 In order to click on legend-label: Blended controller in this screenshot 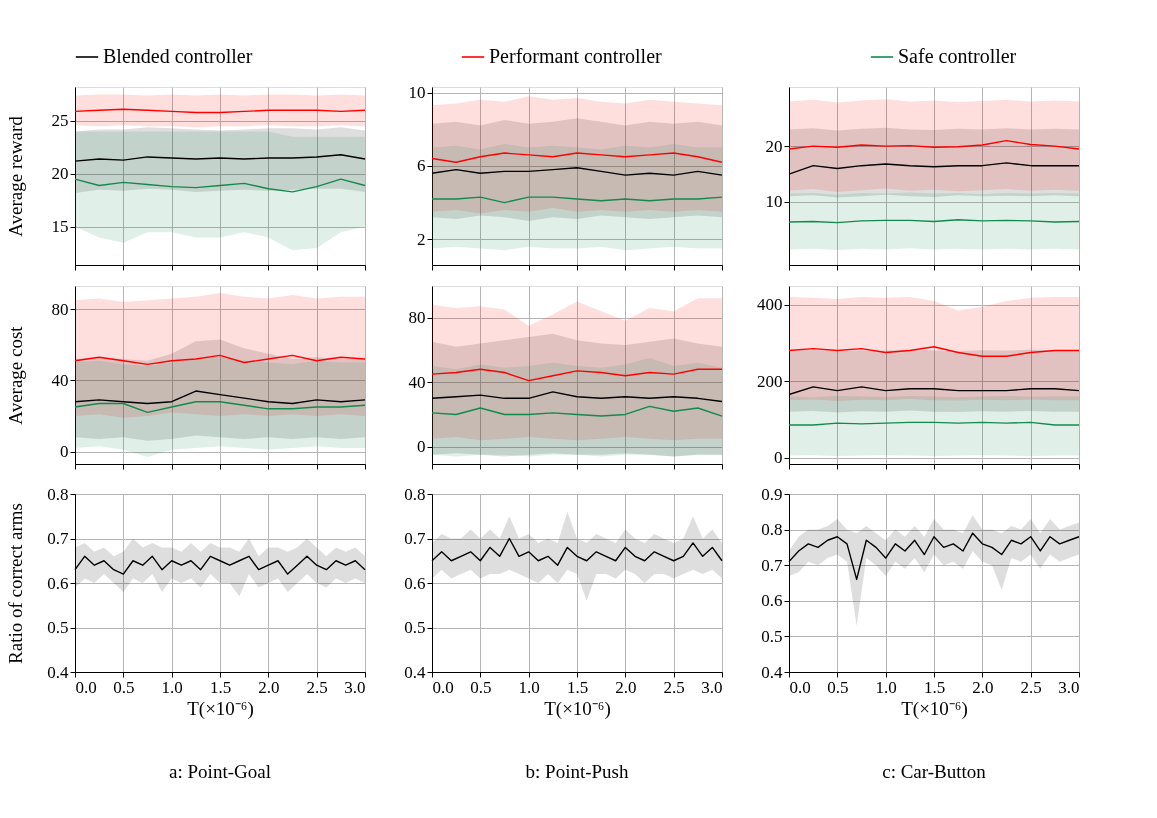, I will do `click(178, 56)`.